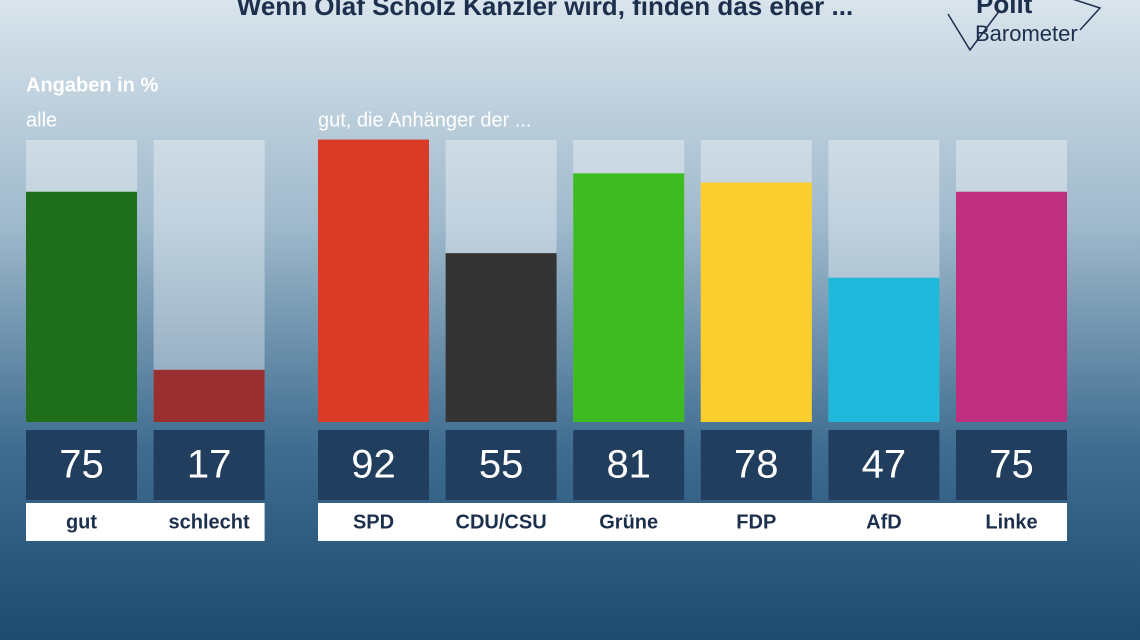 The image size is (1140, 640). What do you see at coordinates (41, 120) in the screenshot?
I see `subtitle: alle` at bounding box center [41, 120].